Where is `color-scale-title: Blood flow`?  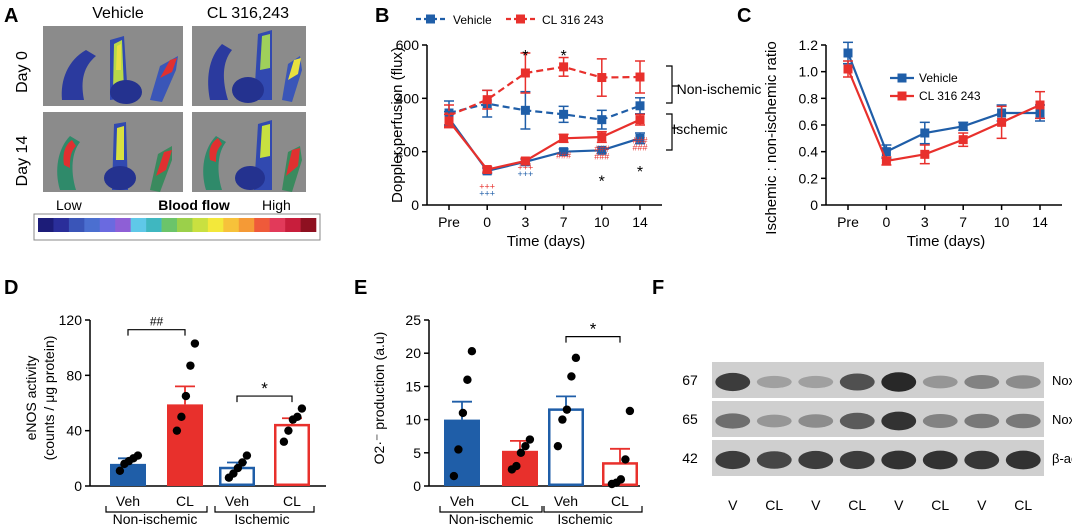 color-scale-title: Blood flow is located at coordinates (194, 205).